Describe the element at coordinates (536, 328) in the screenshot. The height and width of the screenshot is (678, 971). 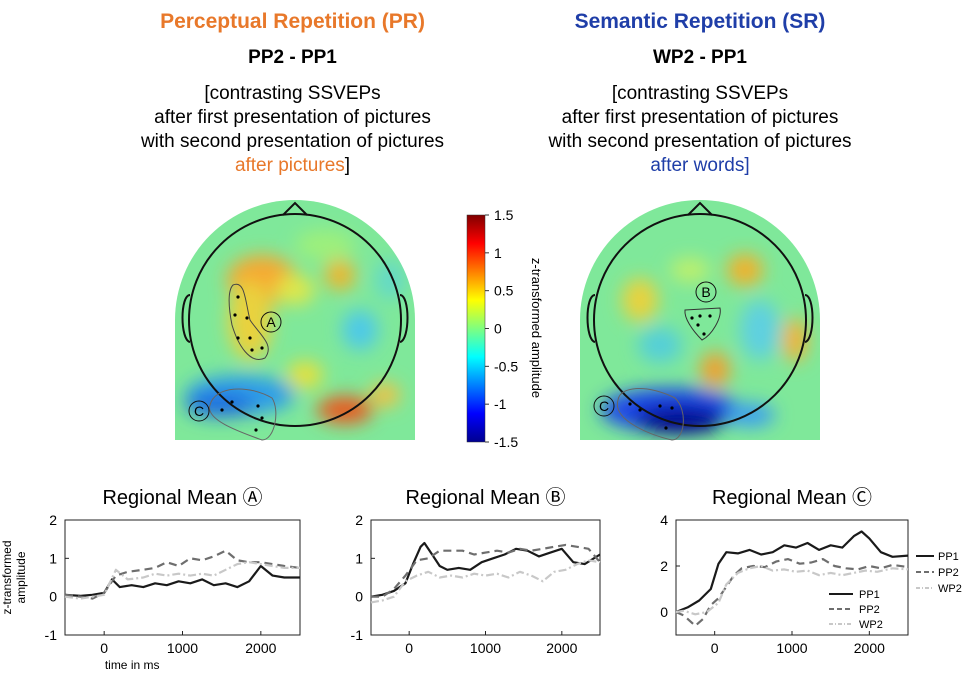
I see `colorbar-label: z-transformed amplitude` at that location.